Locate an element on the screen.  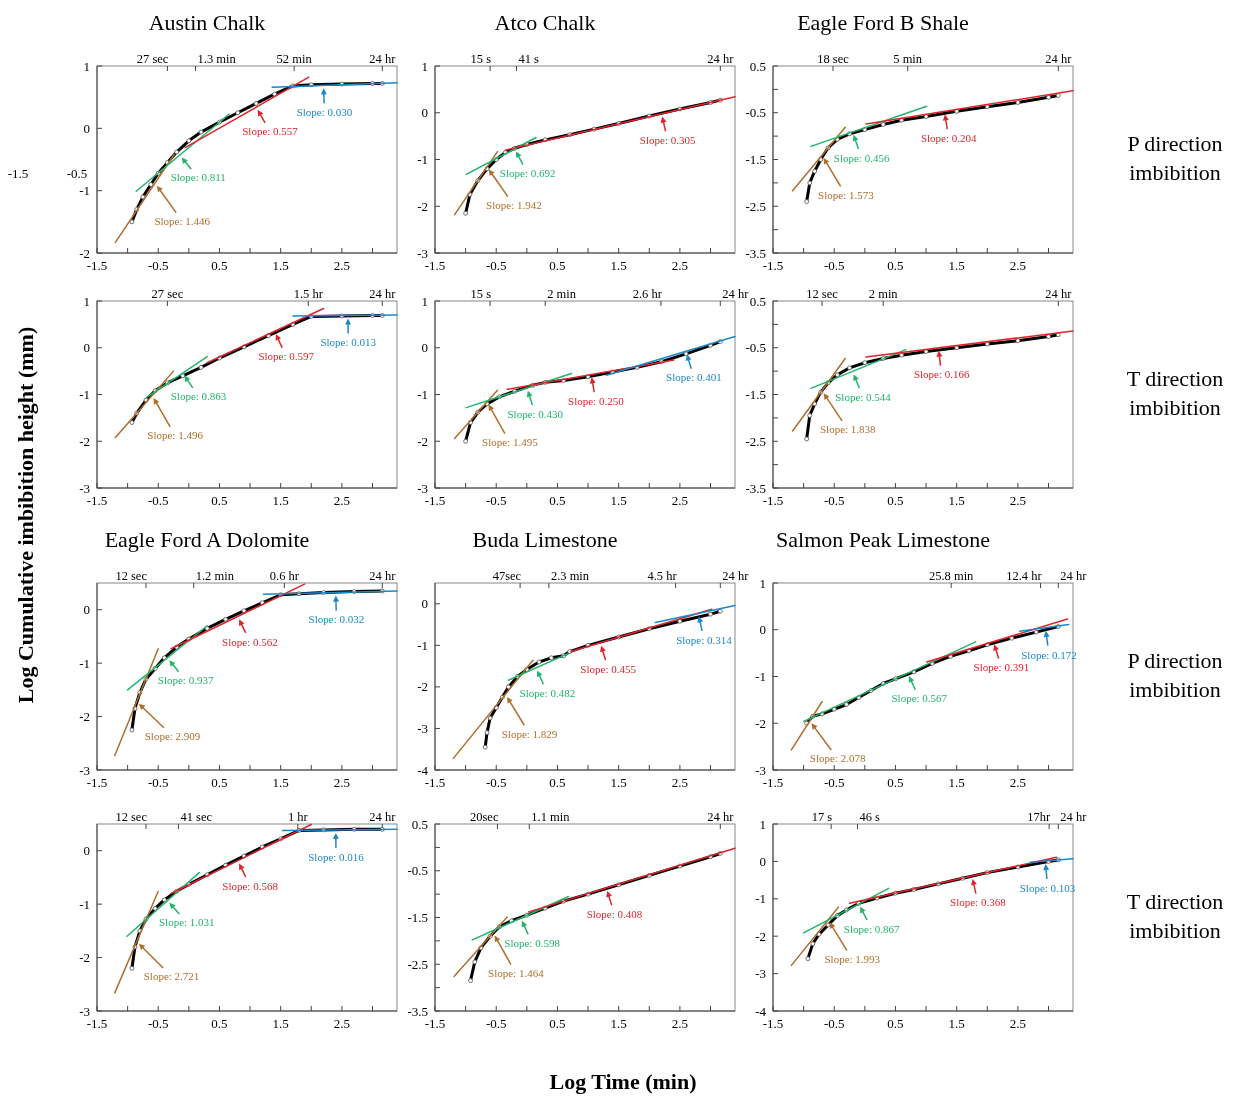
annotation: Slope: 0.456 is located at coordinates (861, 157).